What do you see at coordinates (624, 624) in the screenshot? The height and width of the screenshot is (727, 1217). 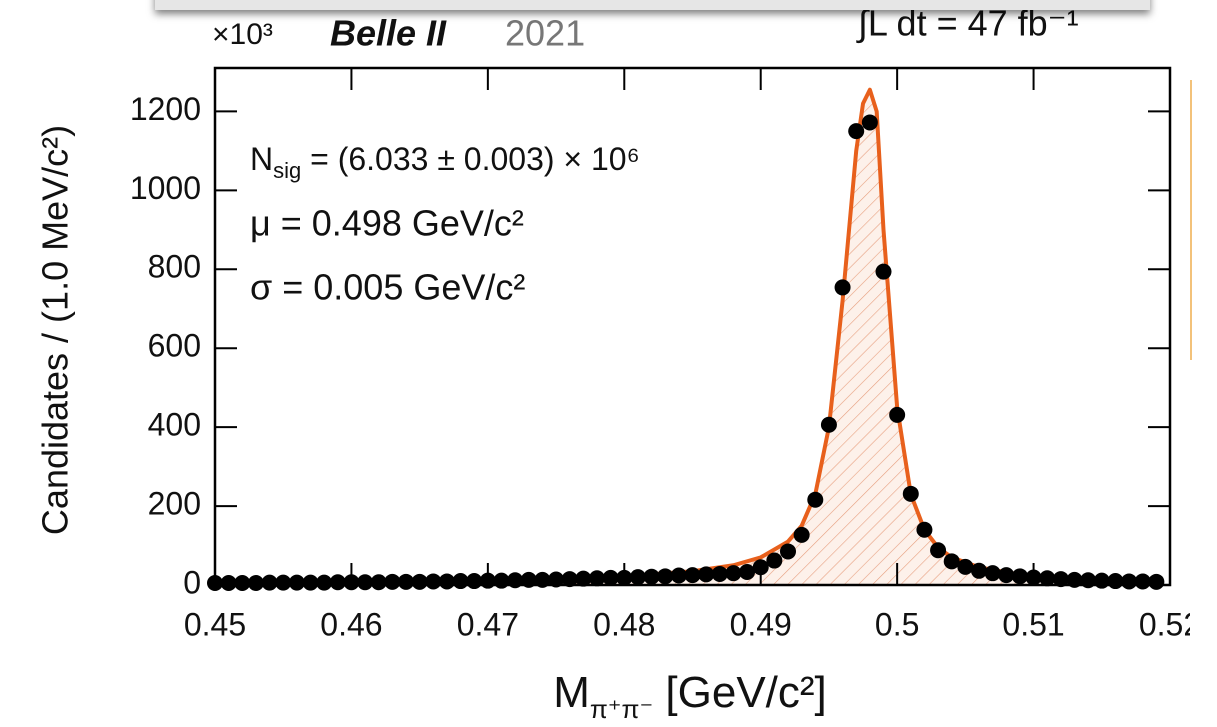 I see `x-tick-label: 0.48` at bounding box center [624, 624].